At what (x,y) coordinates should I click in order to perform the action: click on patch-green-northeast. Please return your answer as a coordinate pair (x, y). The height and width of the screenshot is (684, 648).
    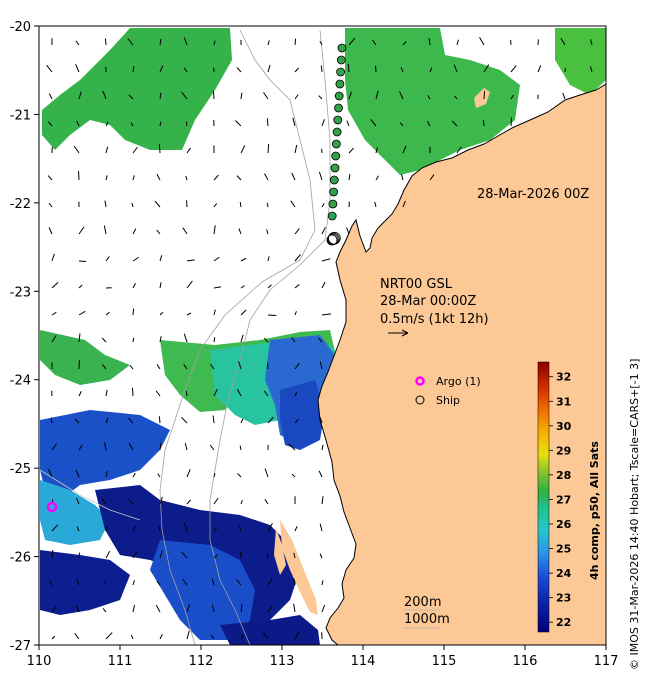
    Looking at the image, I should click on (432, 101).